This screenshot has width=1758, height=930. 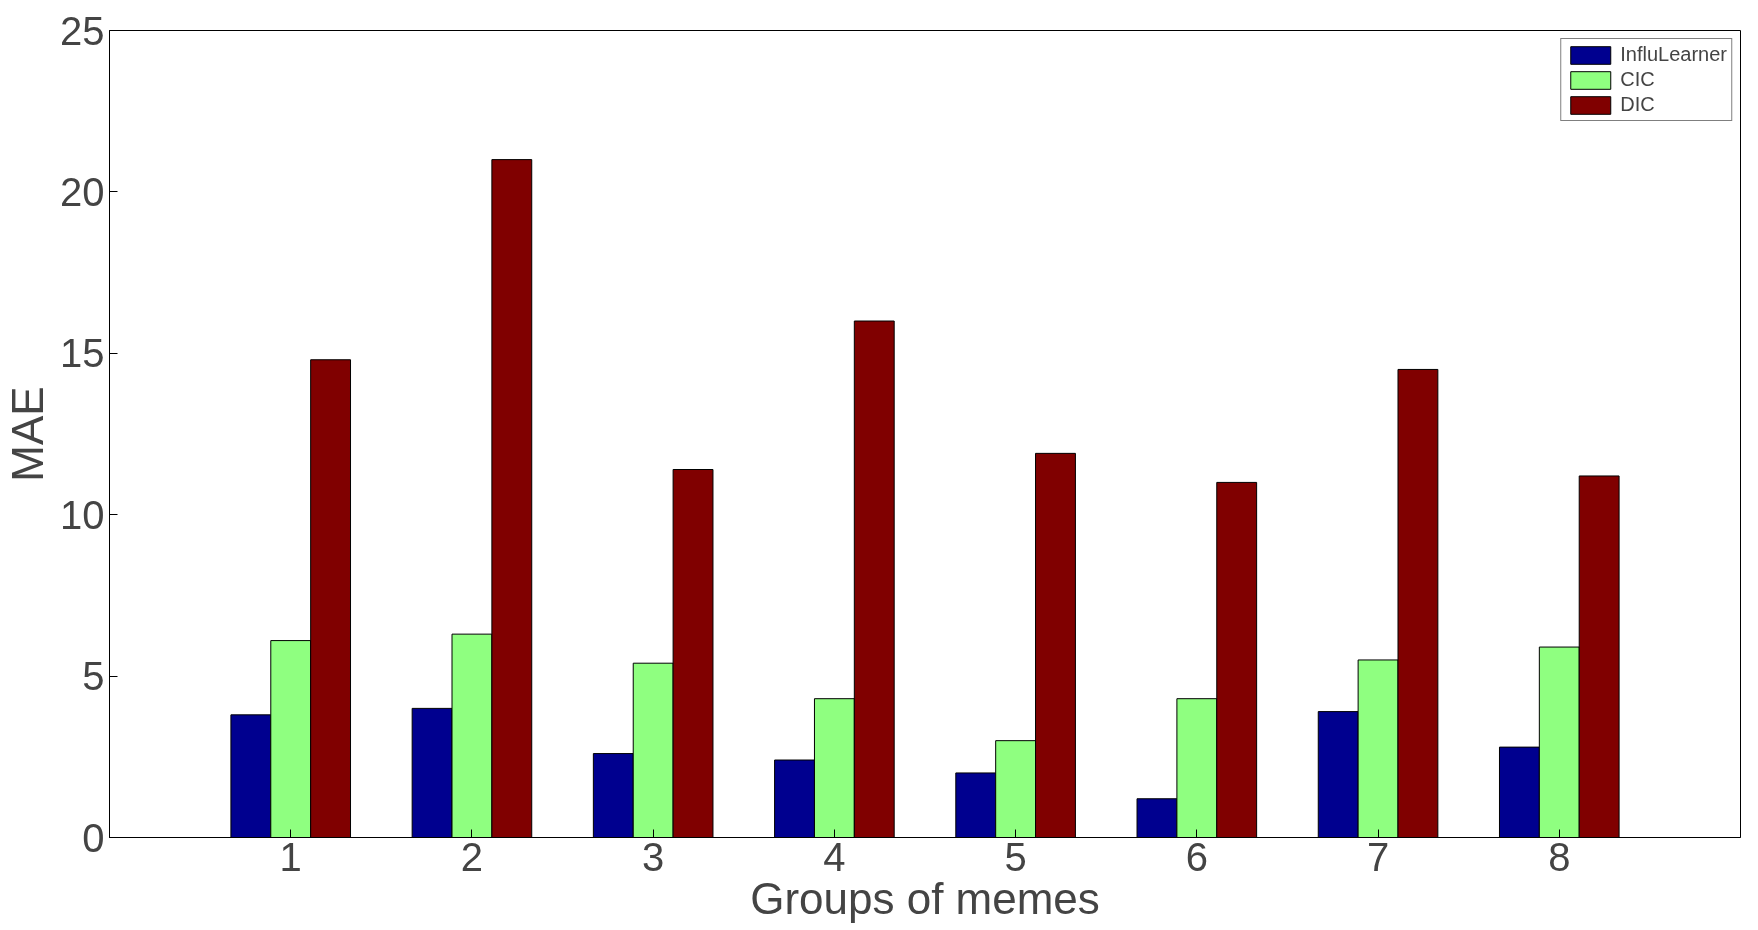 I want to click on legend-label: DIC, so click(x=1637, y=104).